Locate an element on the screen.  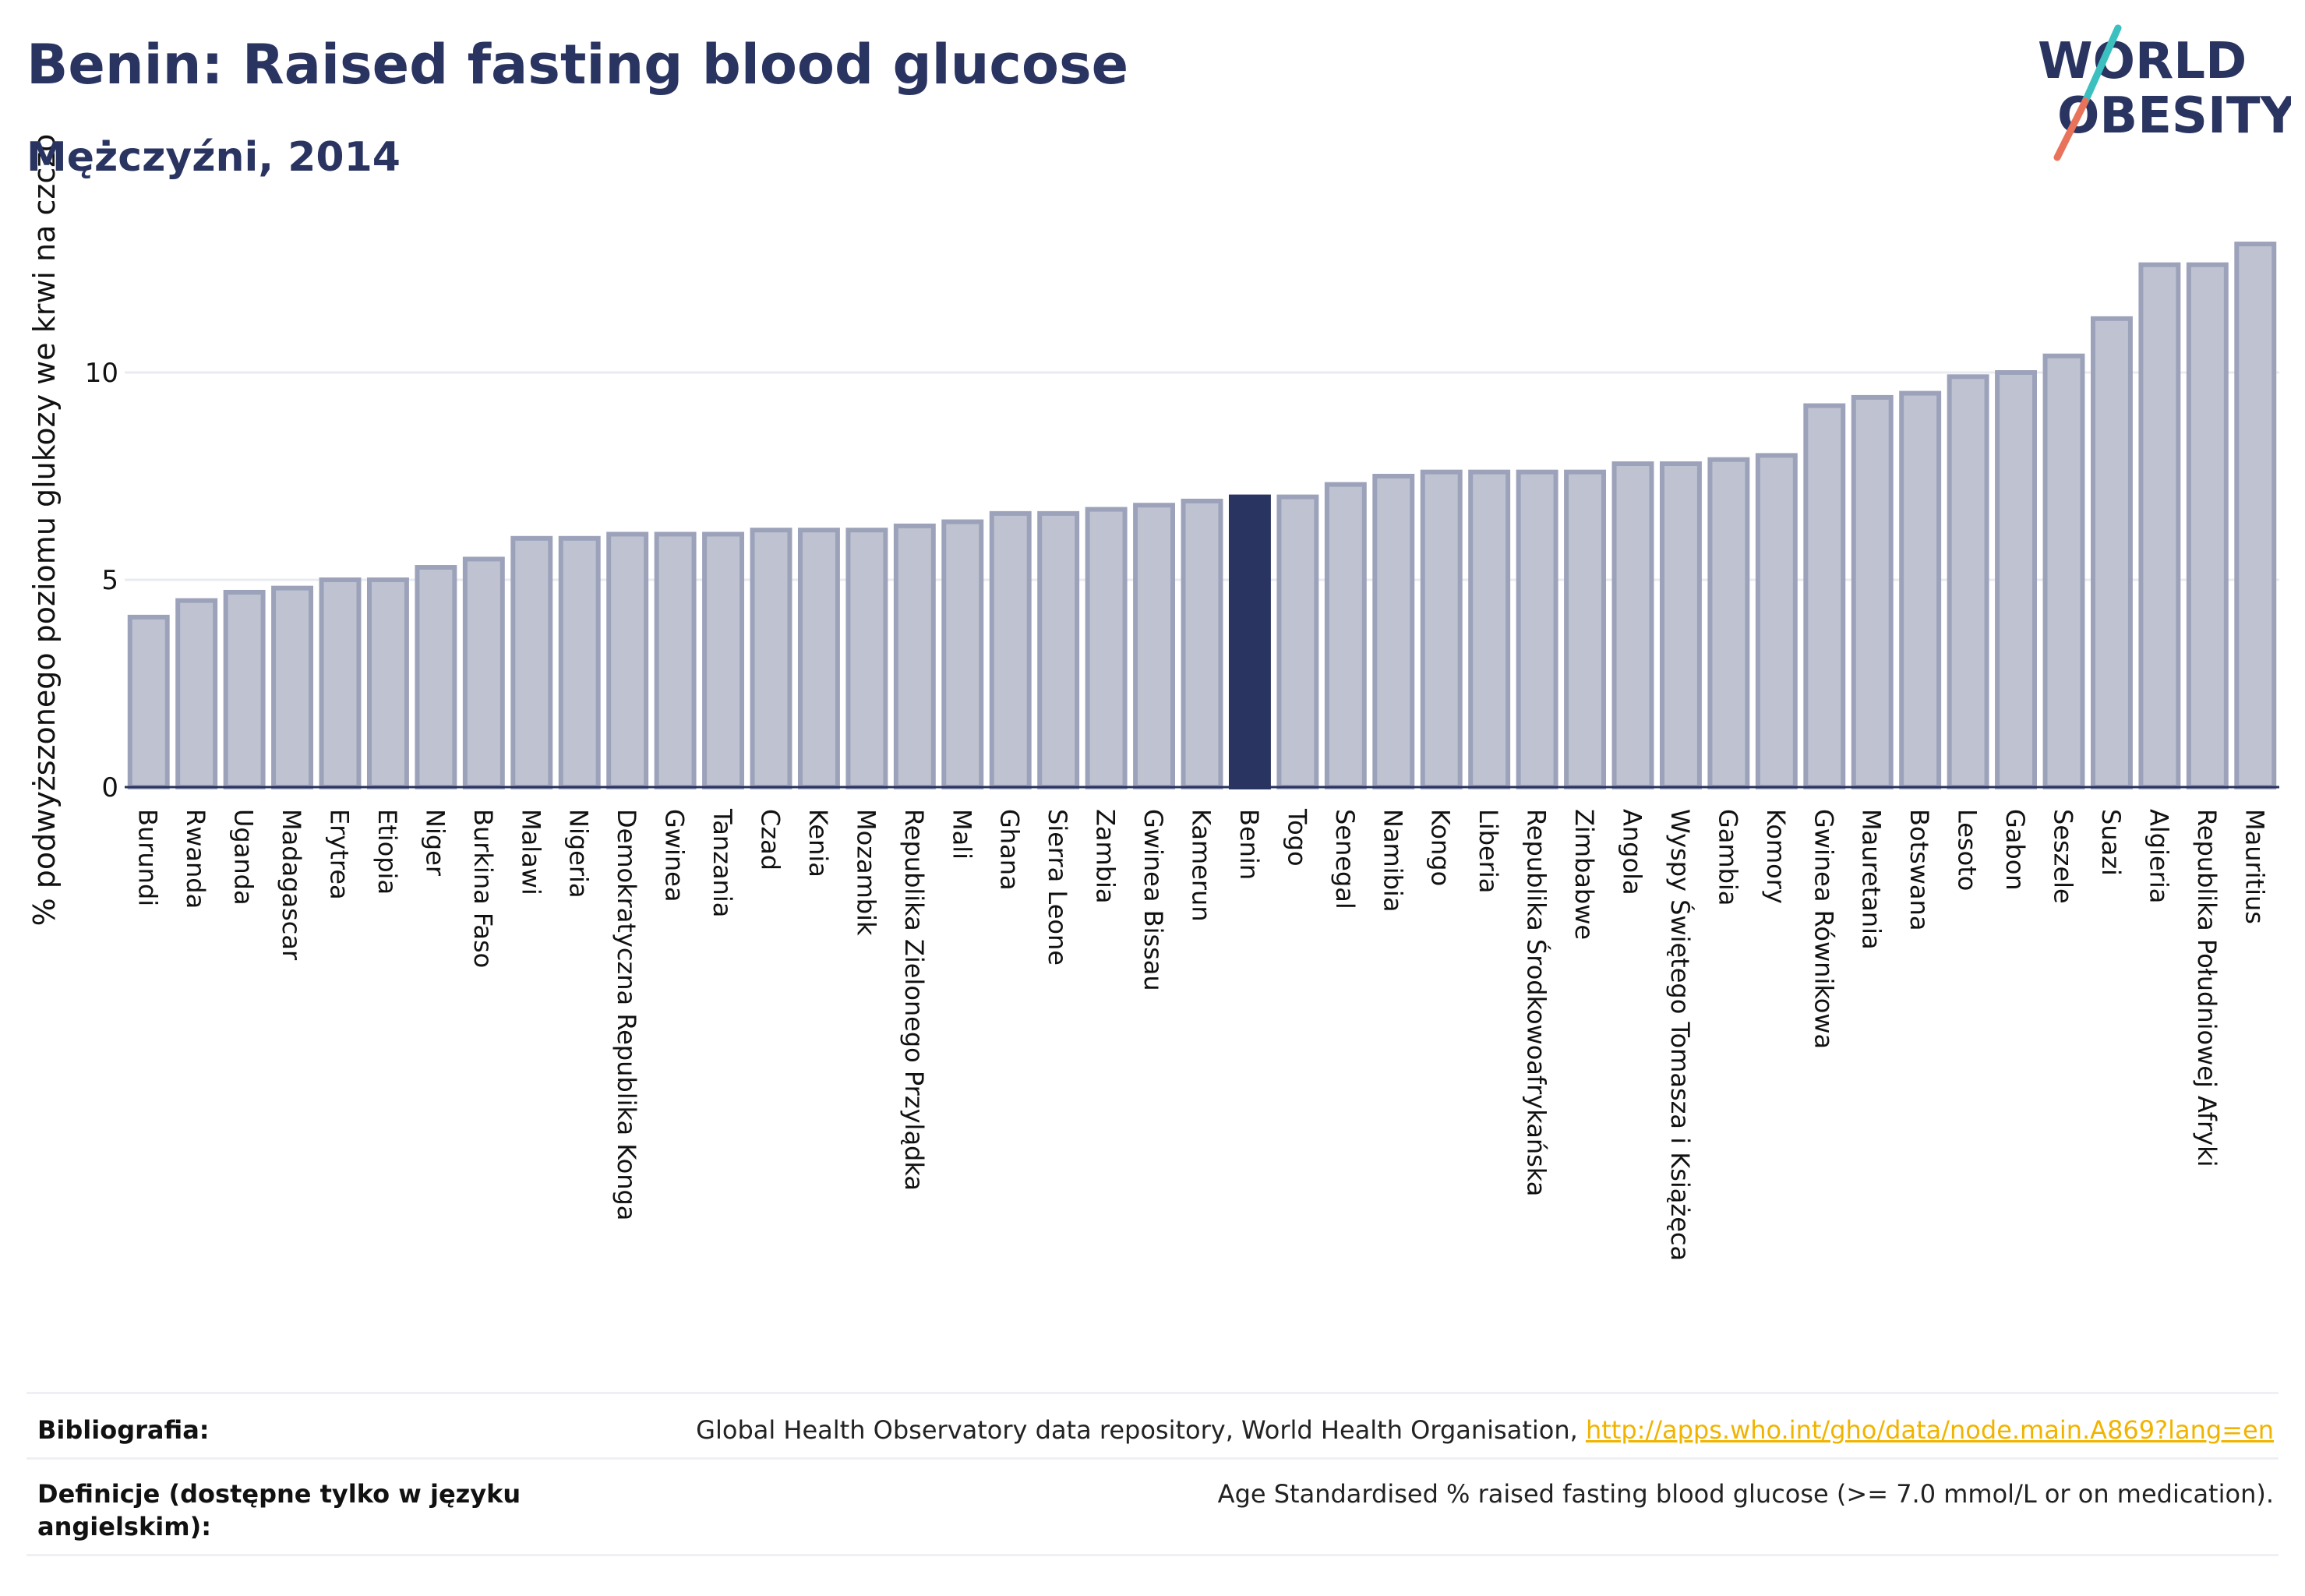
x-tick-label: Mali is located at coordinates (961, 834).